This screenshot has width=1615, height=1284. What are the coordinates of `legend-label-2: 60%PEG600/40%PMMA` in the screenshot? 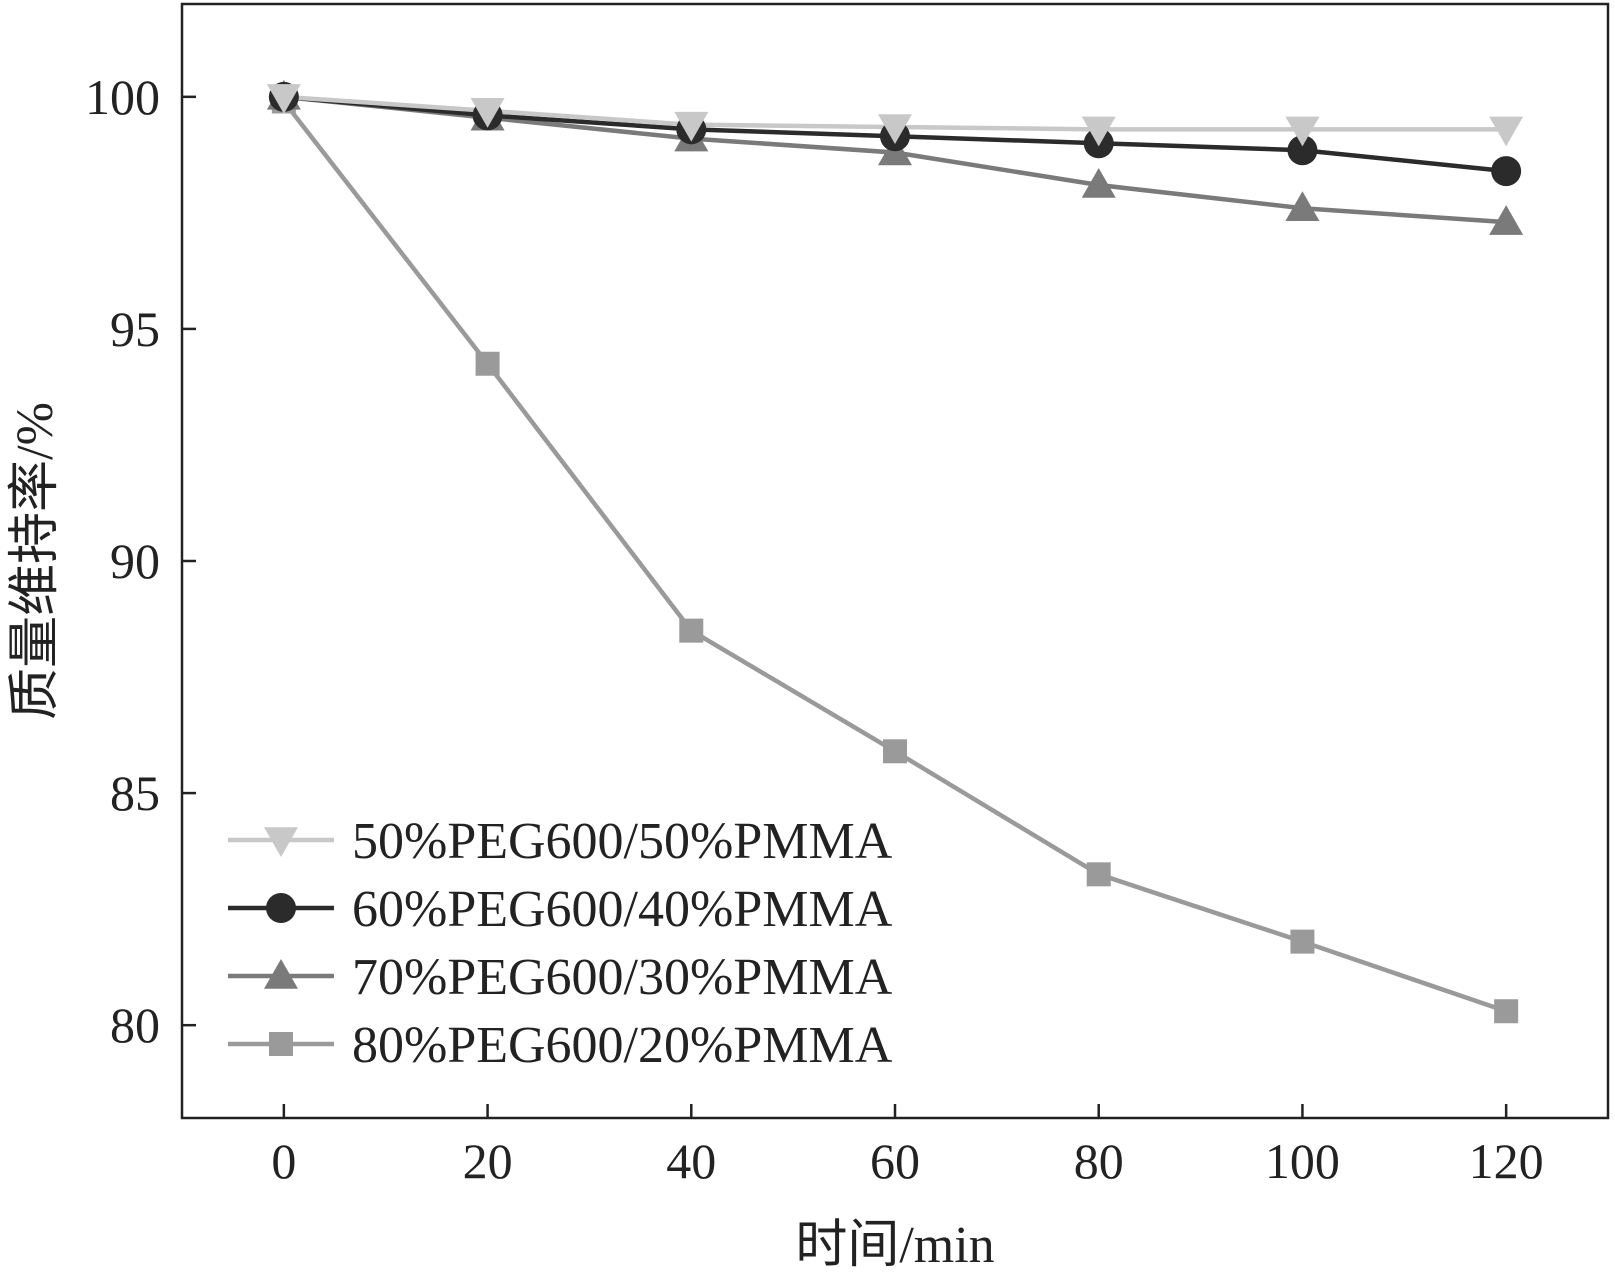 It's located at (622, 909).